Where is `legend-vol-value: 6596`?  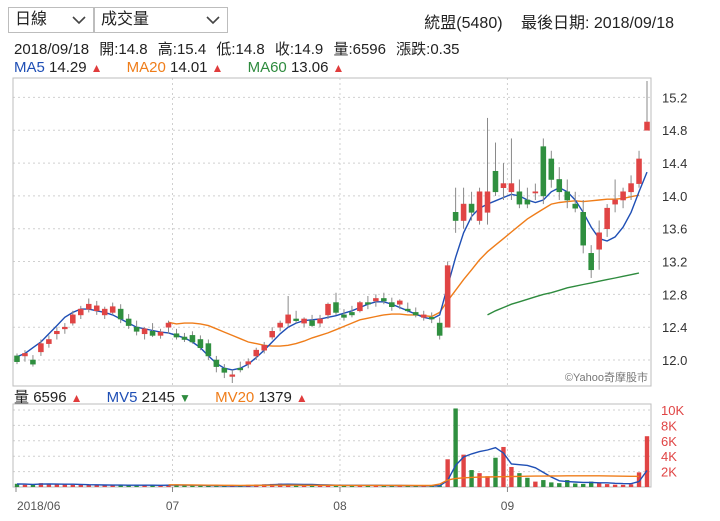
legend-vol-value: 6596 is located at coordinates (50, 397).